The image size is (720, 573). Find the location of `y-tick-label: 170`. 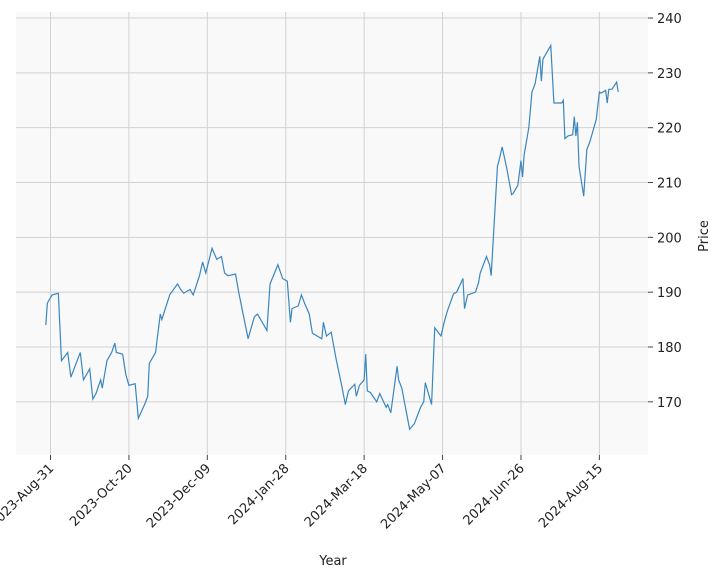

y-tick-label: 170 is located at coordinates (669, 403).